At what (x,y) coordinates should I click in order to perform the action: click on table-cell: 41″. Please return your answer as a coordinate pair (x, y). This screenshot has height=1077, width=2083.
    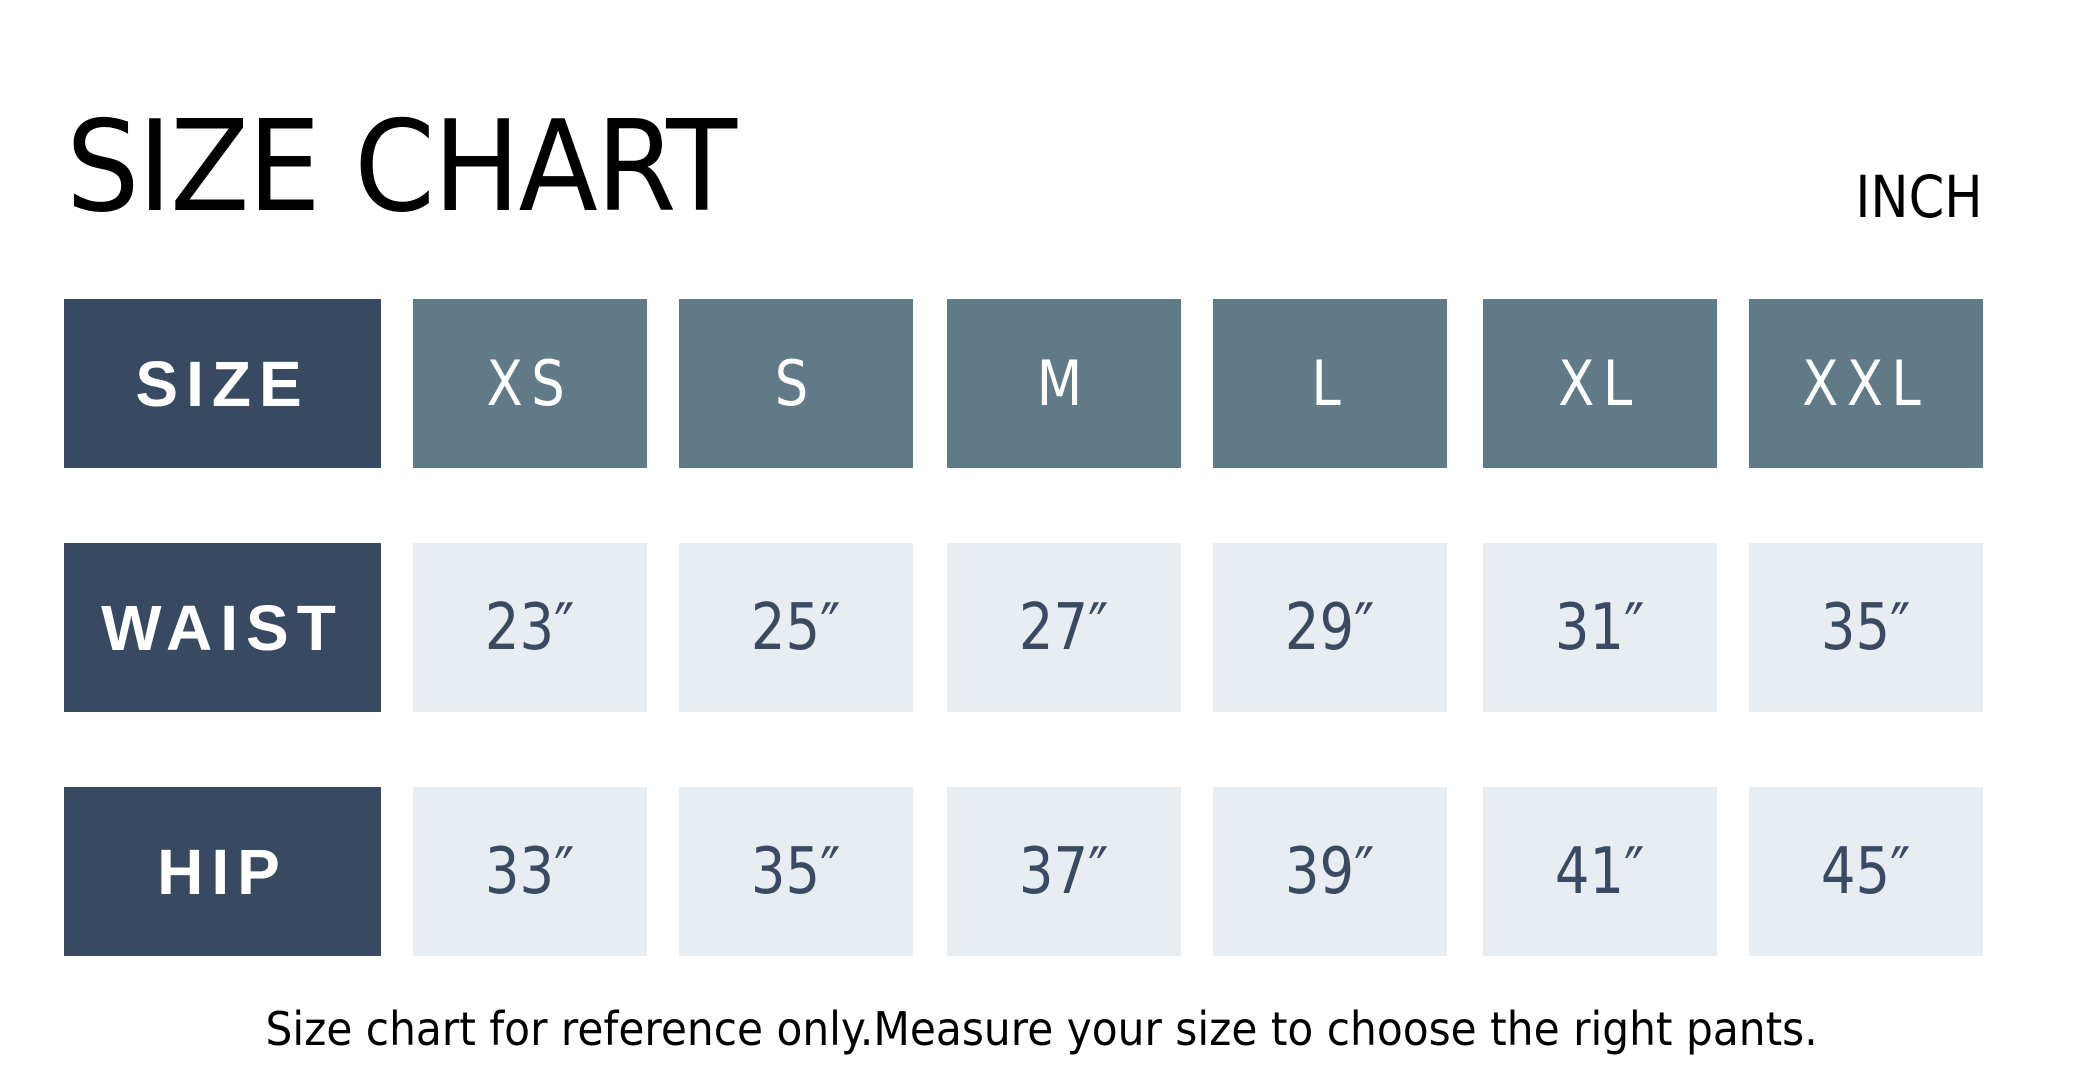
    Looking at the image, I should click on (1600, 871).